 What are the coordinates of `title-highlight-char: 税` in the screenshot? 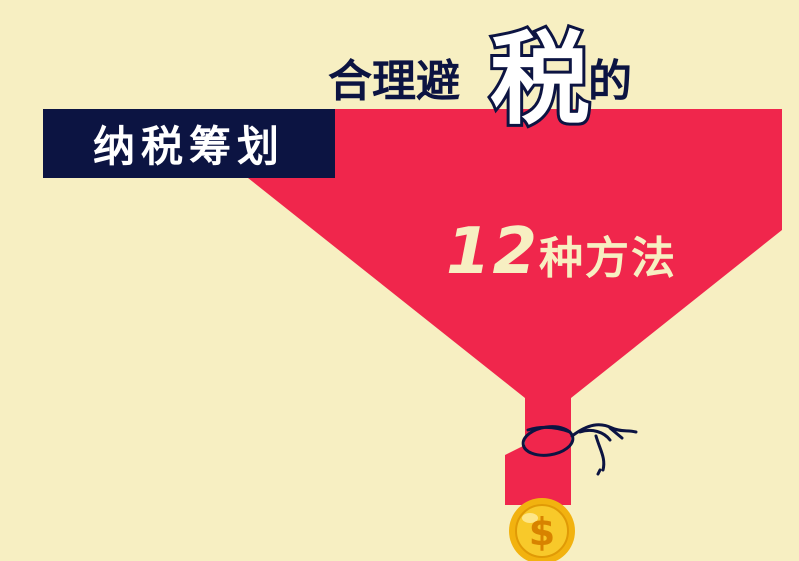 It's located at (540, 79).